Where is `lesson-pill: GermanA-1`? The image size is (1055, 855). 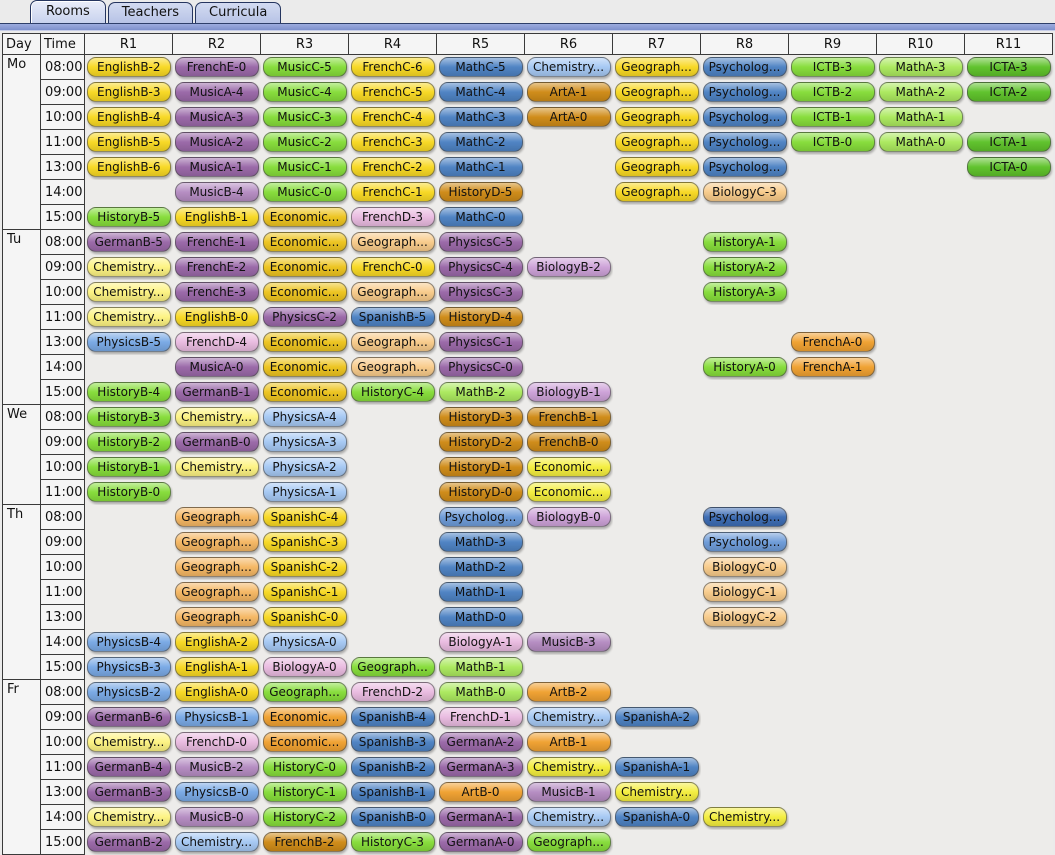
lesson-pill: GermanA-1 is located at coordinates (480, 817).